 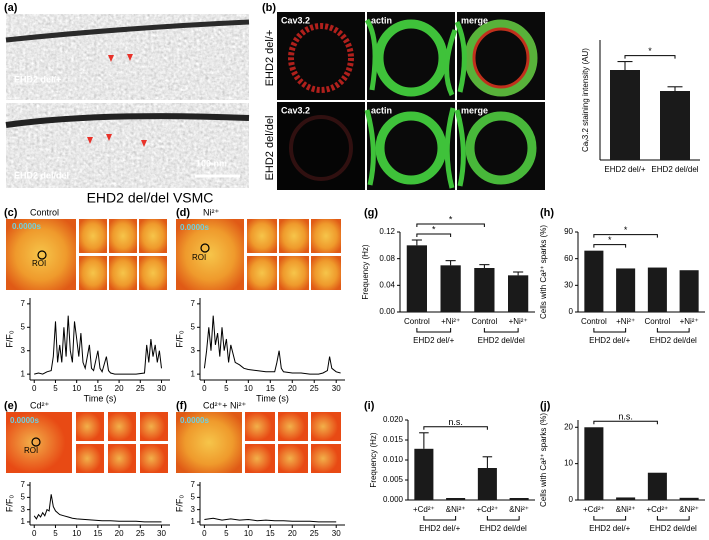 I want to click on x-tick-label: 30, so click(x=336, y=533).